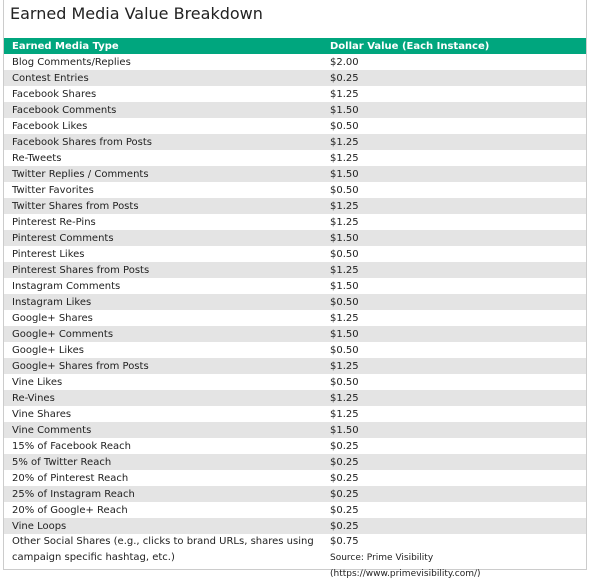 The height and width of the screenshot is (582, 598). I want to click on type-cell: Twitter Replies / Comments, so click(163, 174).